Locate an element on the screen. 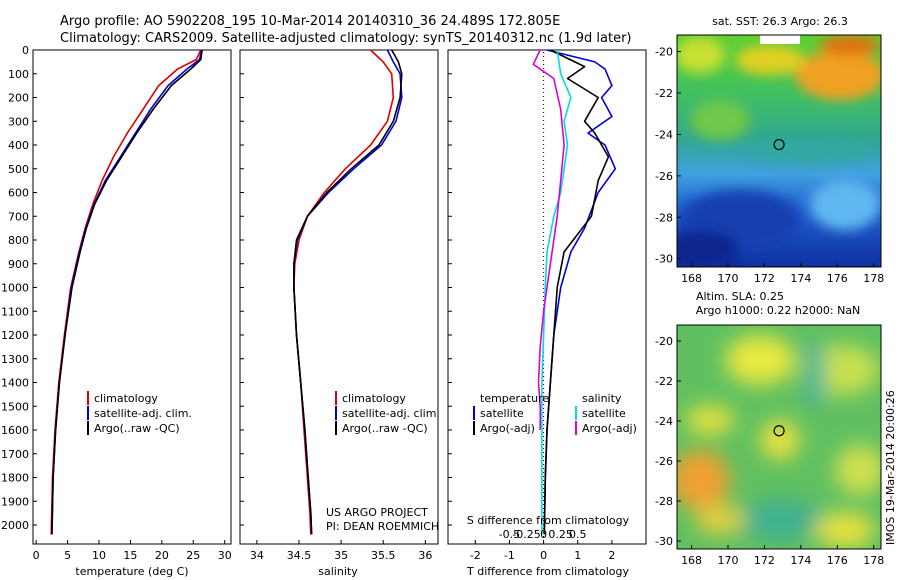  sst-heatmap is located at coordinates (779, 151).